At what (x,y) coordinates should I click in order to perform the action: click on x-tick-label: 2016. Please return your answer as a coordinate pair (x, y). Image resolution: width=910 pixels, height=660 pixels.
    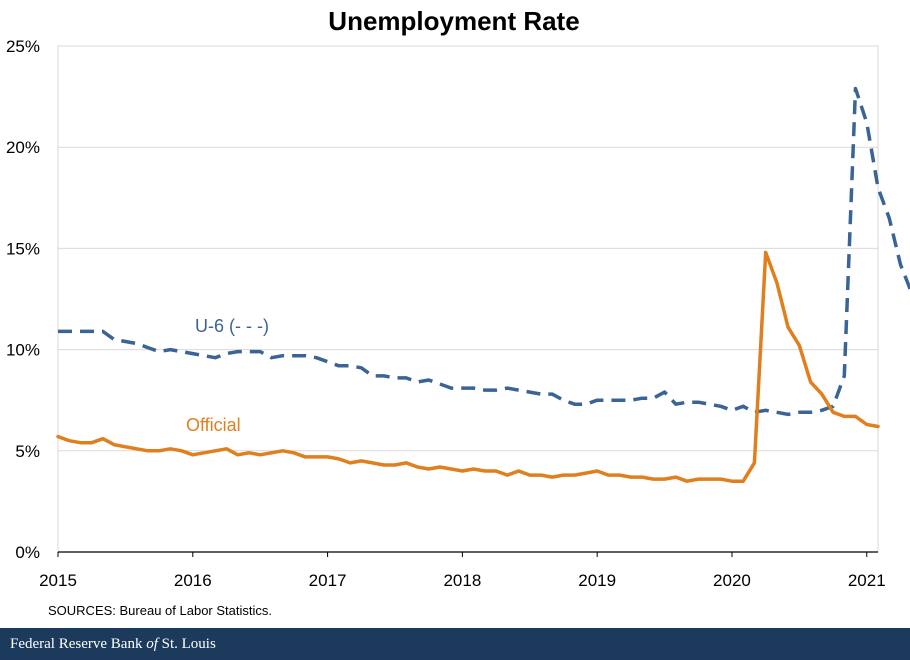
    Looking at the image, I should click on (193, 580).